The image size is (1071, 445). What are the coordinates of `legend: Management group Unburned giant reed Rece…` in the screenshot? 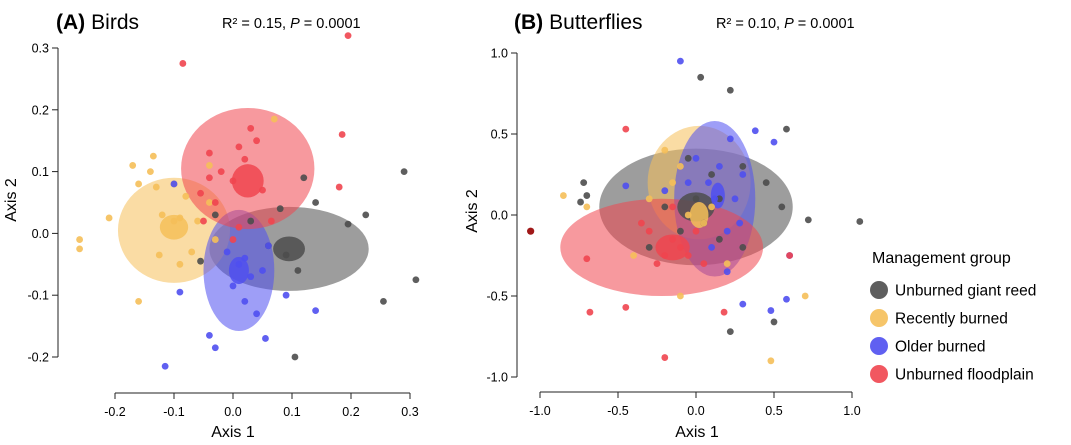 It's located at (953, 317).